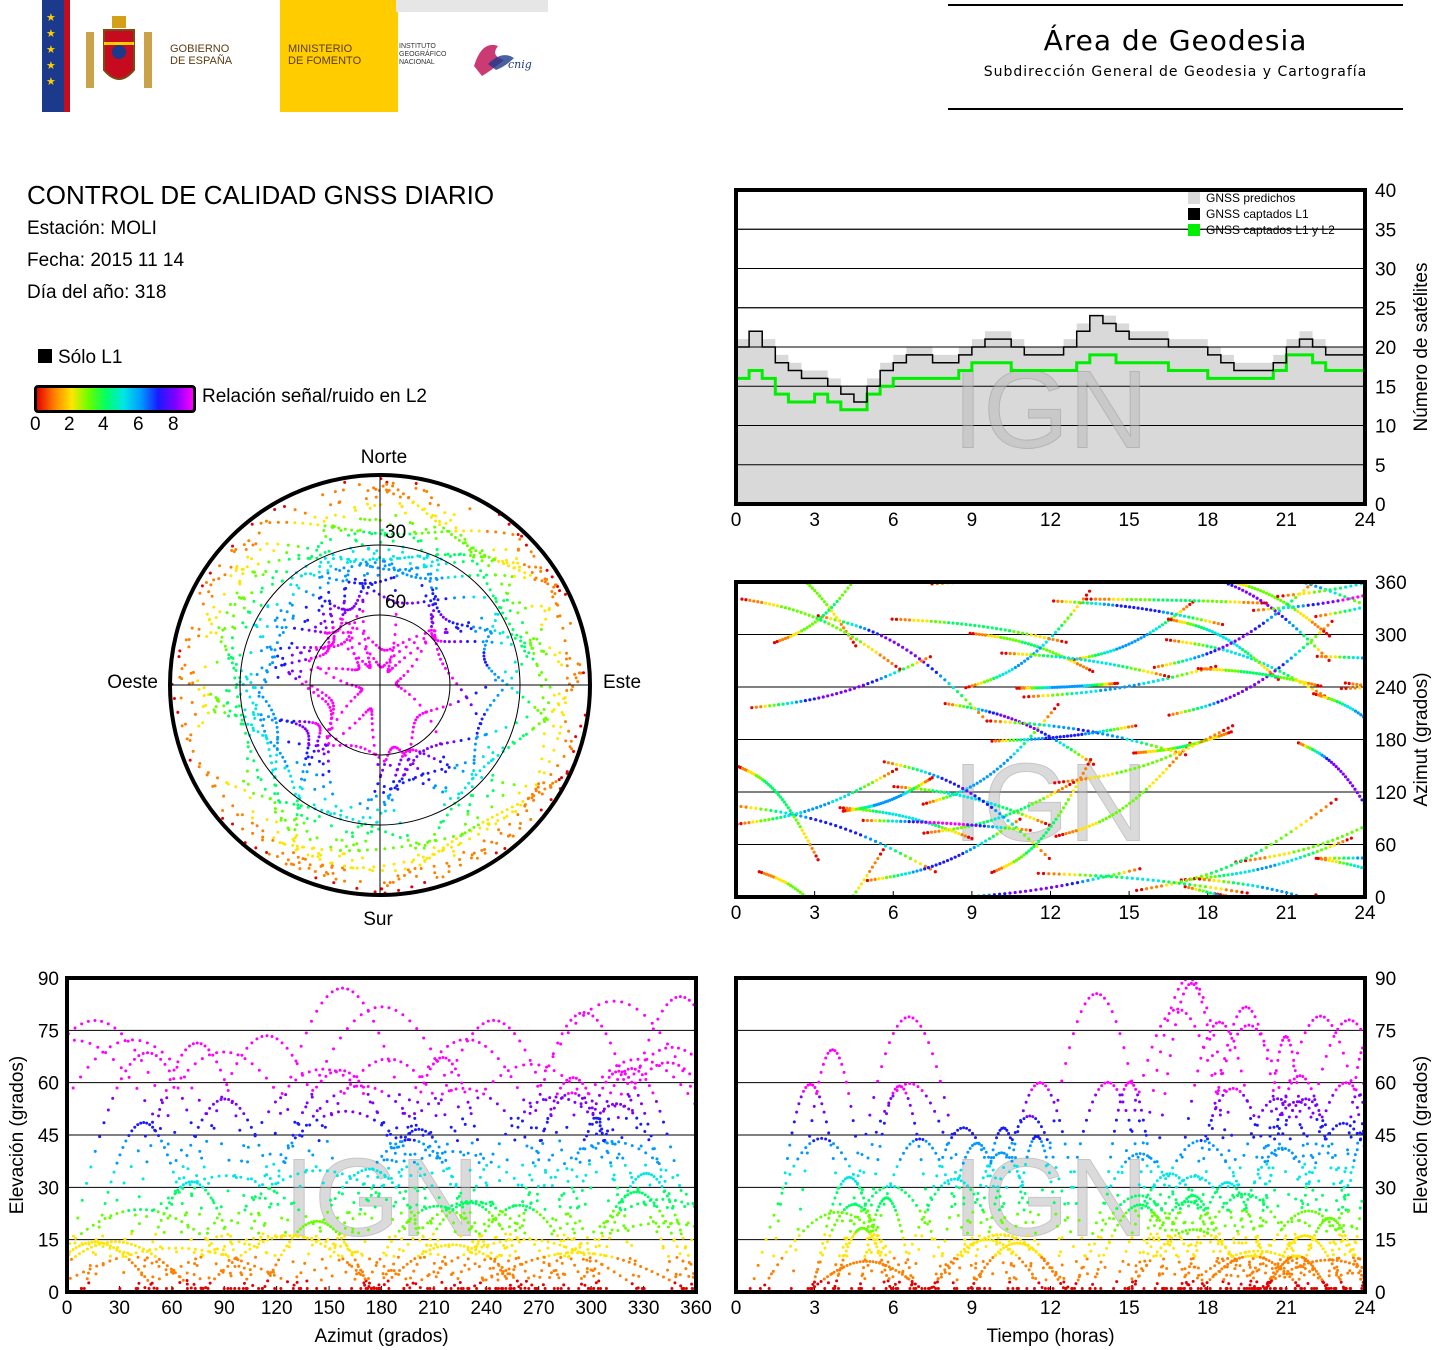 Image resolution: width=1445 pixels, height=1350 pixels. What do you see at coordinates (1194, 230) in the screenshot?
I see `legend-swatch` at bounding box center [1194, 230].